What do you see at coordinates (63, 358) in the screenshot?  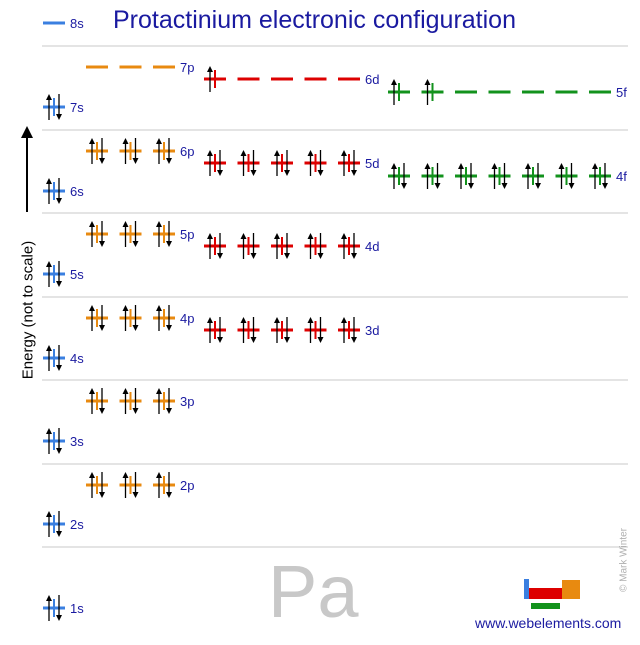 I see `subshell-4s: 4s` at bounding box center [63, 358].